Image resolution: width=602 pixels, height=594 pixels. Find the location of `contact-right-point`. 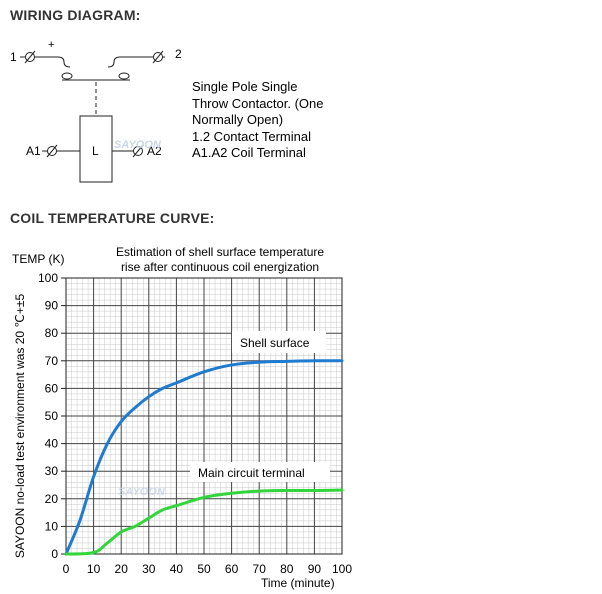

contact-right-point is located at coordinates (124, 76).